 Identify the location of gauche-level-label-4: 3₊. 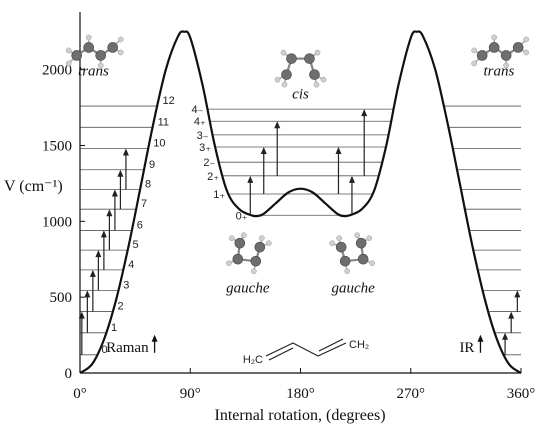
(205, 148).